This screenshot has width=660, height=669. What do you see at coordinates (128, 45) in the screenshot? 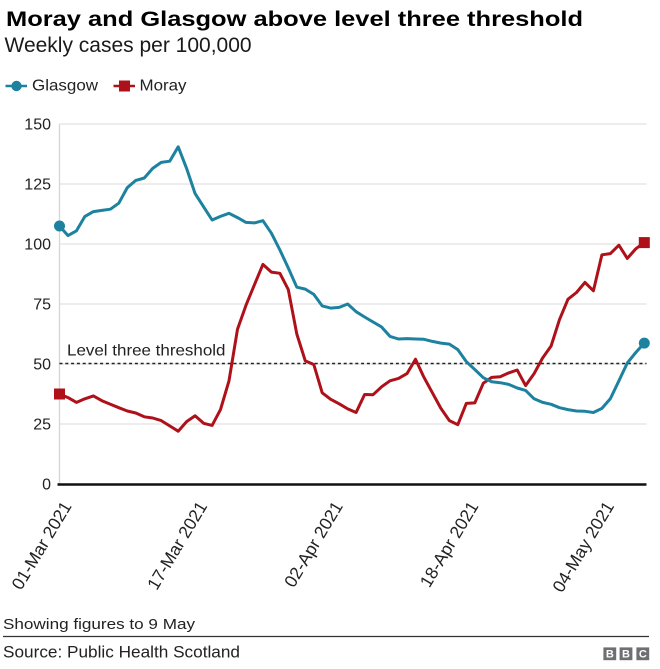
I see `svg-text: Weekly cases per 100,000` at bounding box center [128, 45].